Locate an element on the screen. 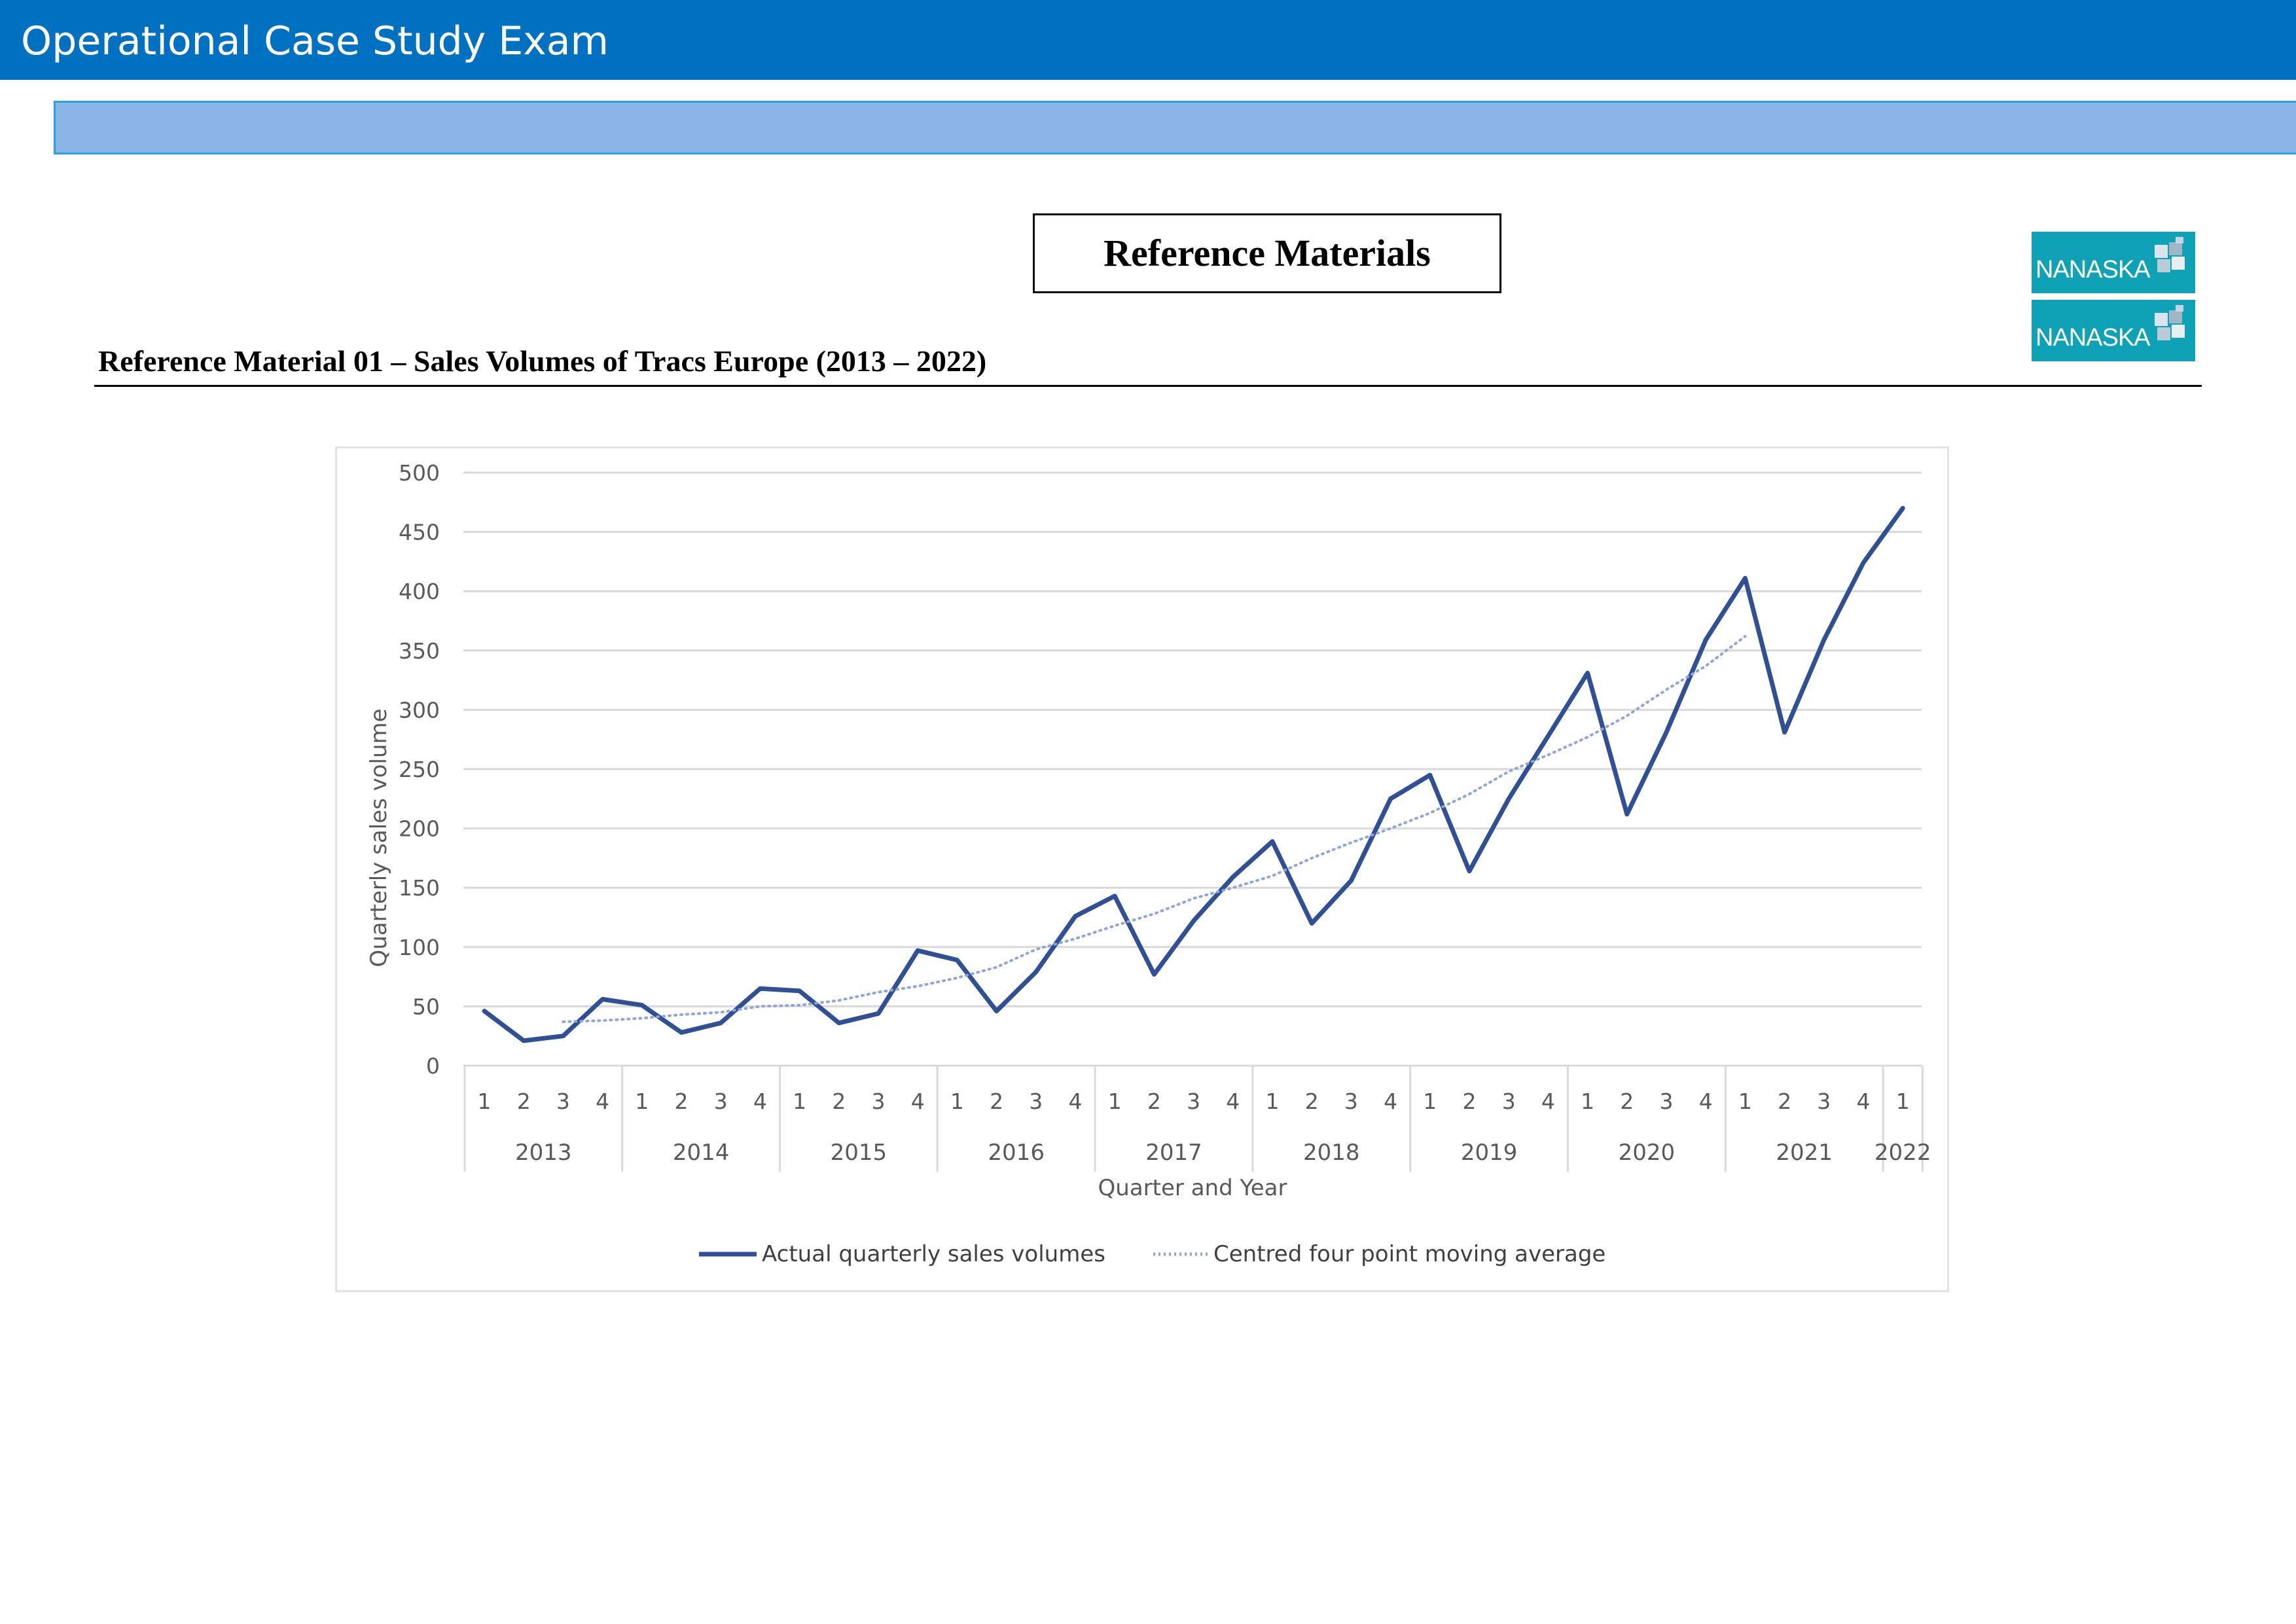 The image size is (2296, 1624). legend-average-swatch is located at coordinates (1182, 1254).